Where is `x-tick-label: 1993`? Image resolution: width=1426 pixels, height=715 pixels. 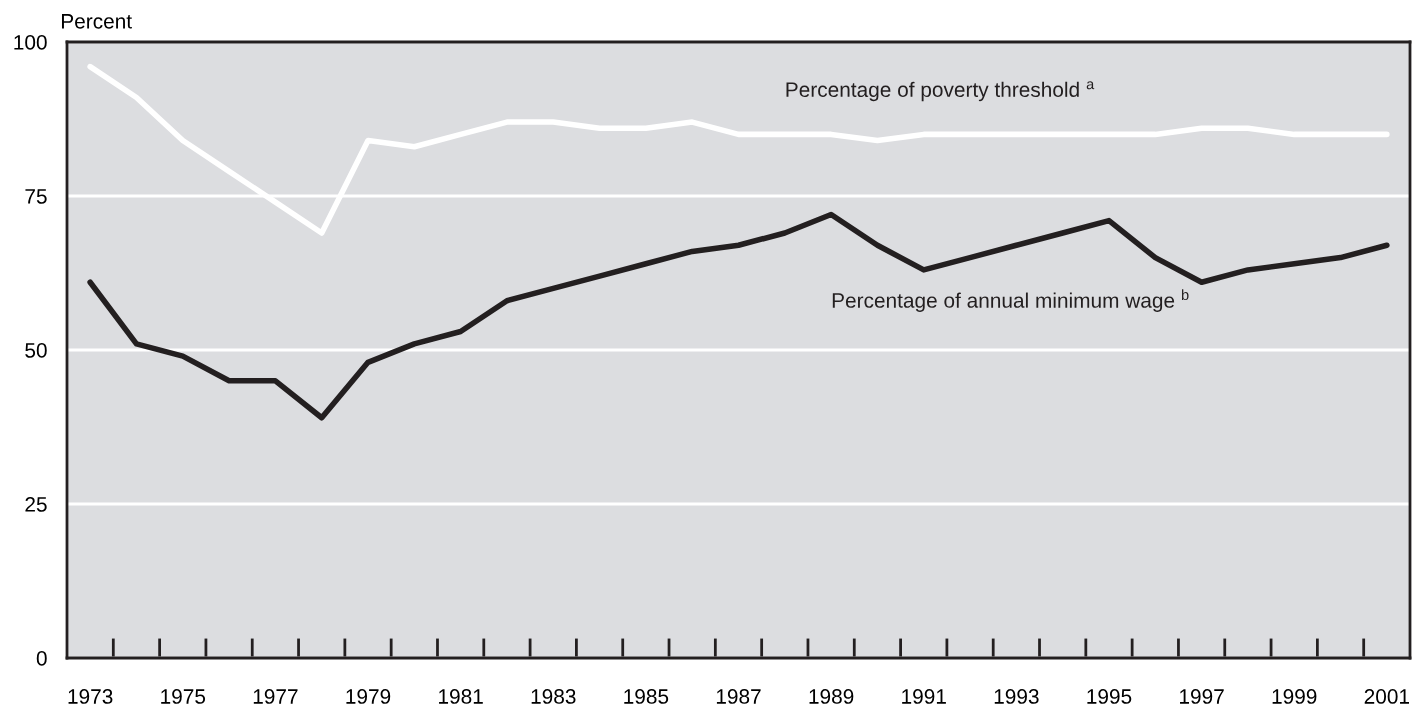
x-tick-label: 1993 is located at coordinates (1016, 696).